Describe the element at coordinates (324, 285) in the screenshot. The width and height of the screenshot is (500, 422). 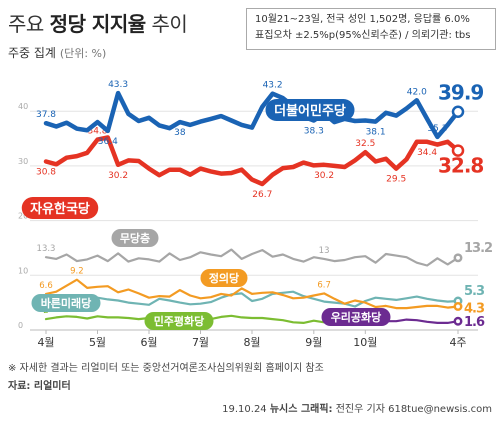
I see `data-label-orange: 6.7` at that location.